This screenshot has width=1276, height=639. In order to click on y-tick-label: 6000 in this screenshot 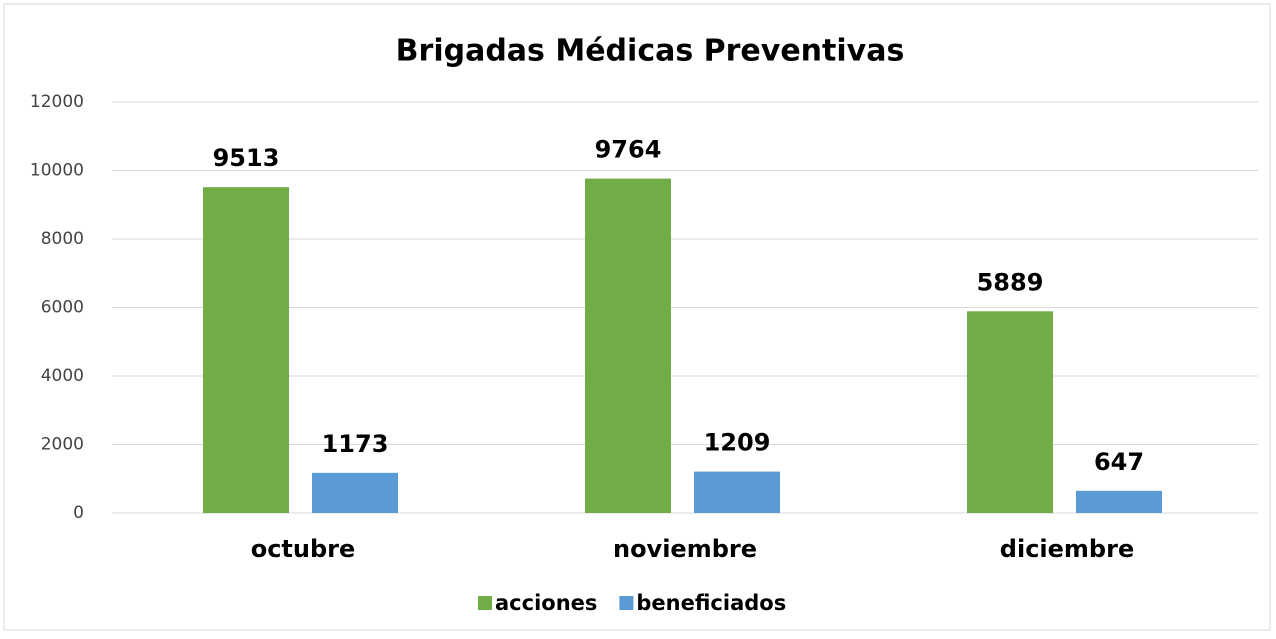, I will do `click(62, 308)`.